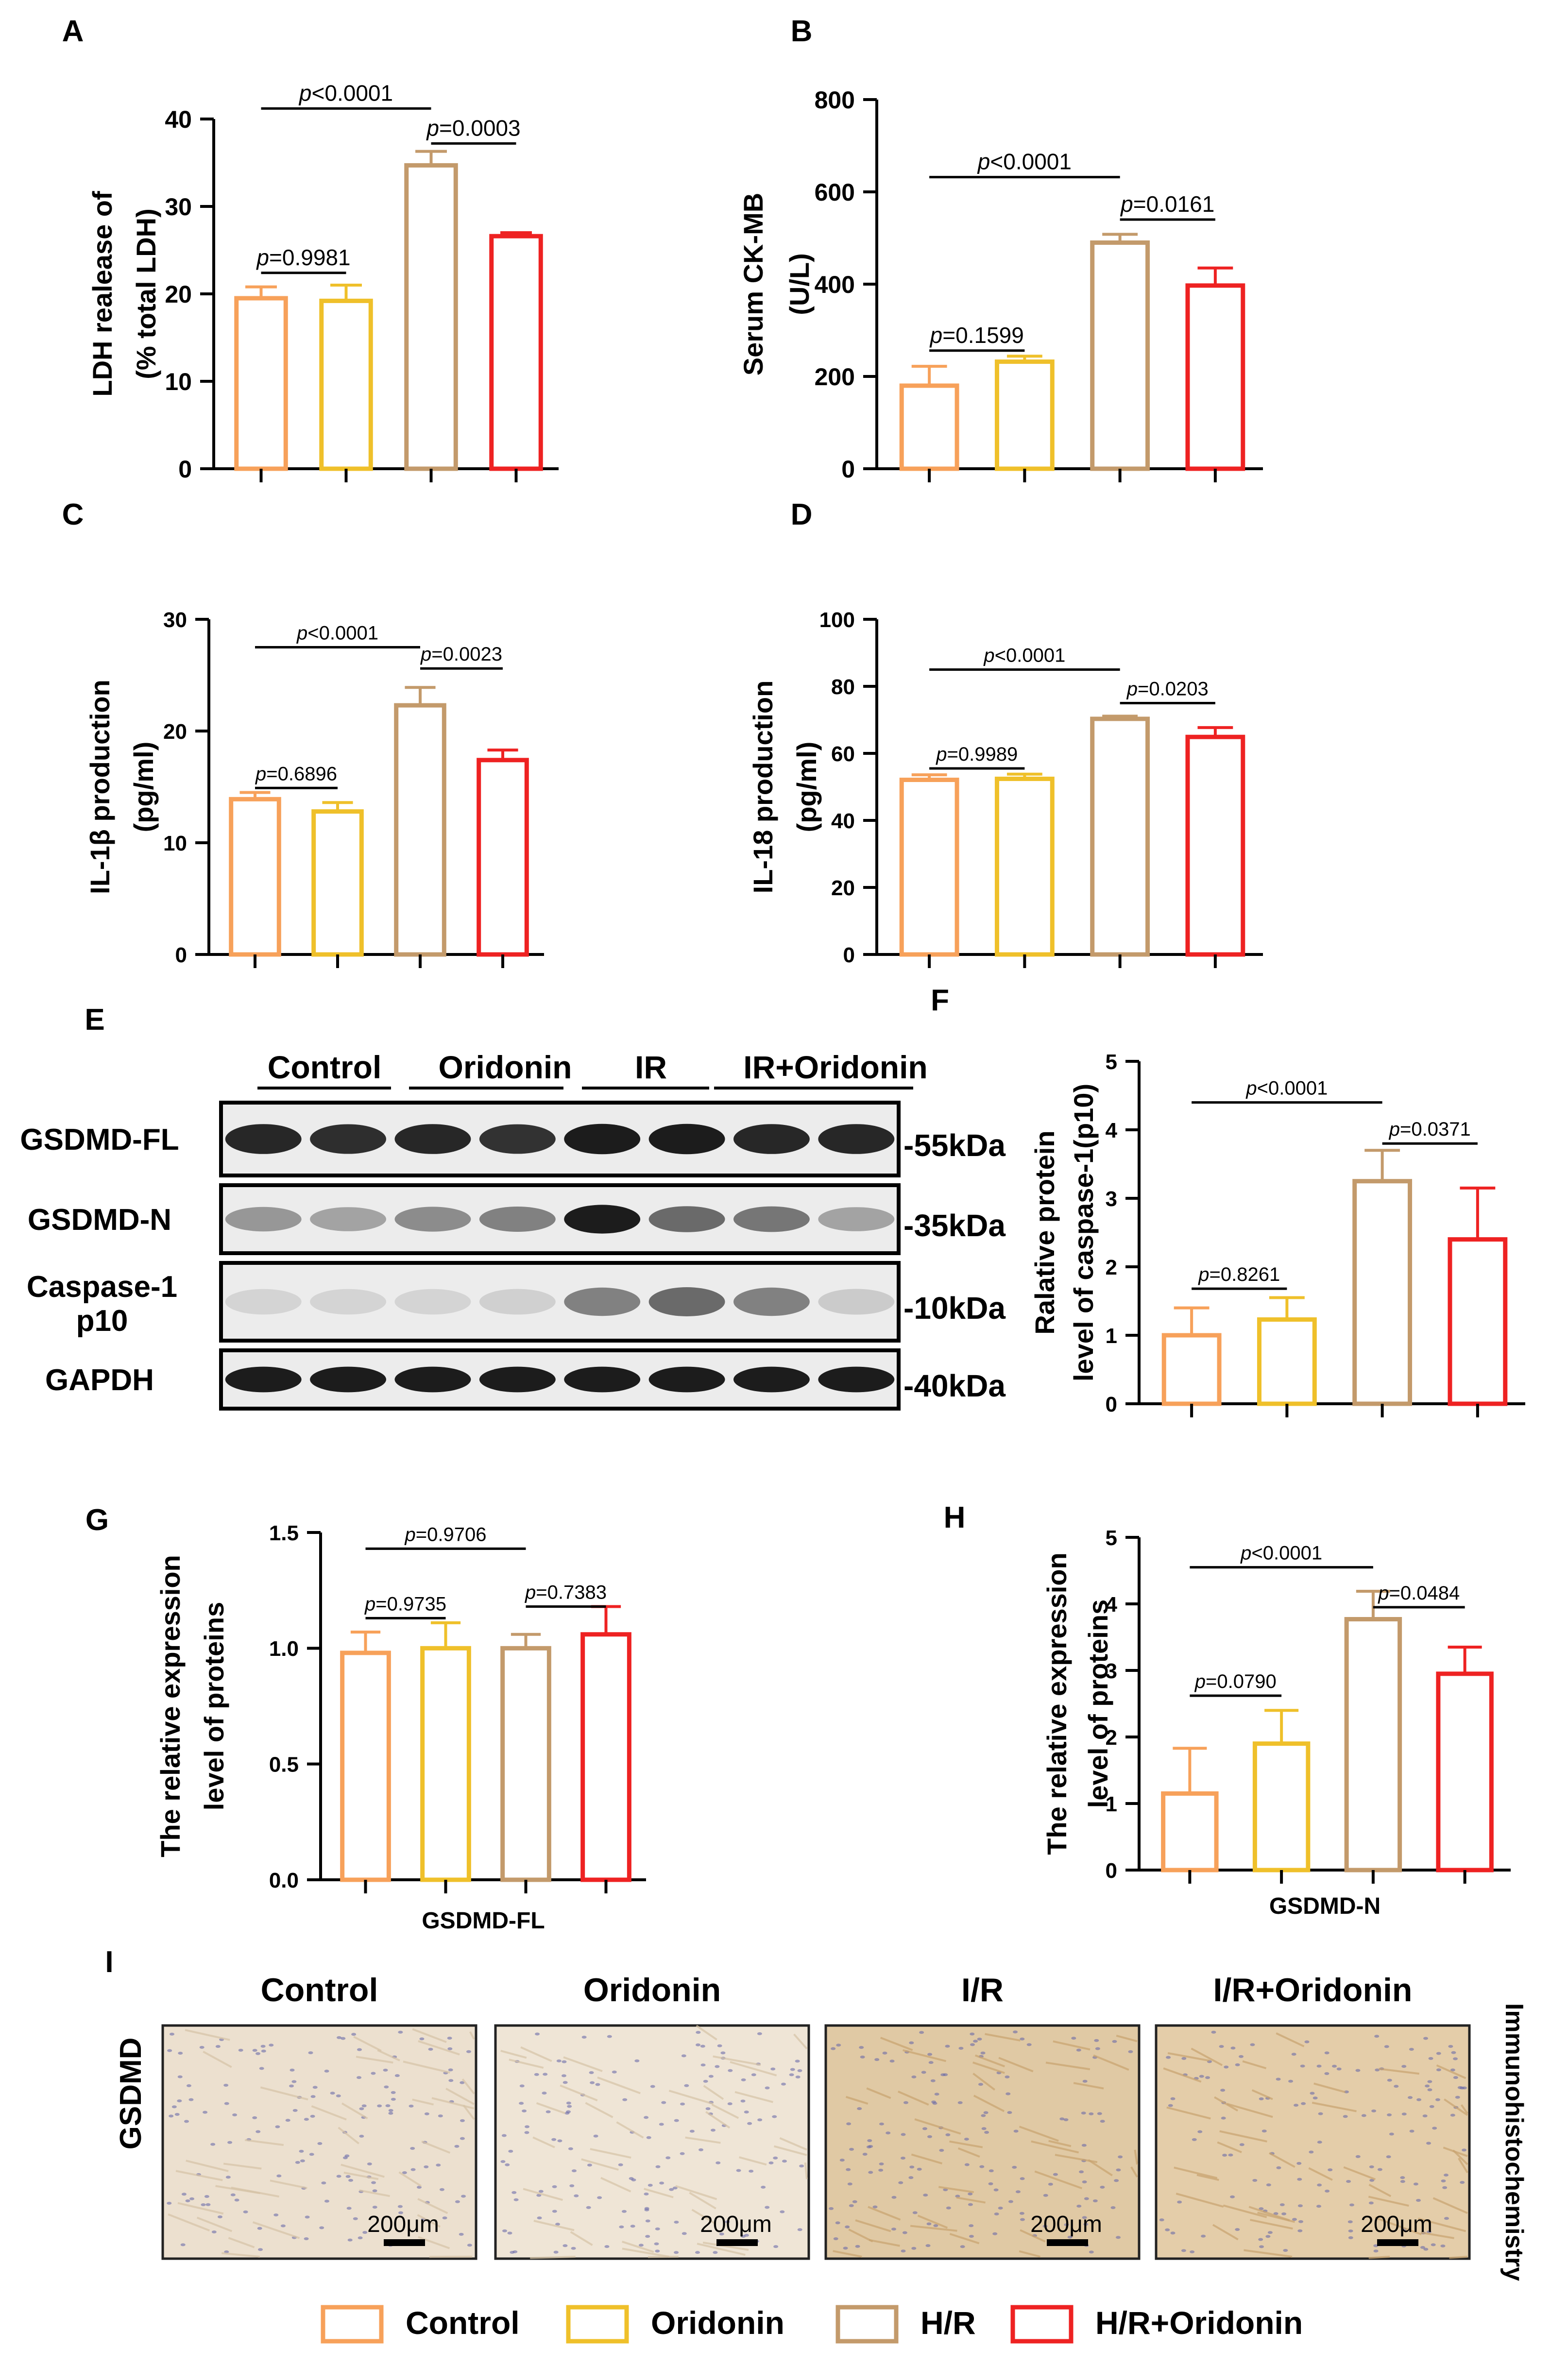 The width and height of the screenshot is (1568, 2366). Describe the element at coordinates (843, 821) in the screenshot. I see `y-tick-label: 40` at that location.